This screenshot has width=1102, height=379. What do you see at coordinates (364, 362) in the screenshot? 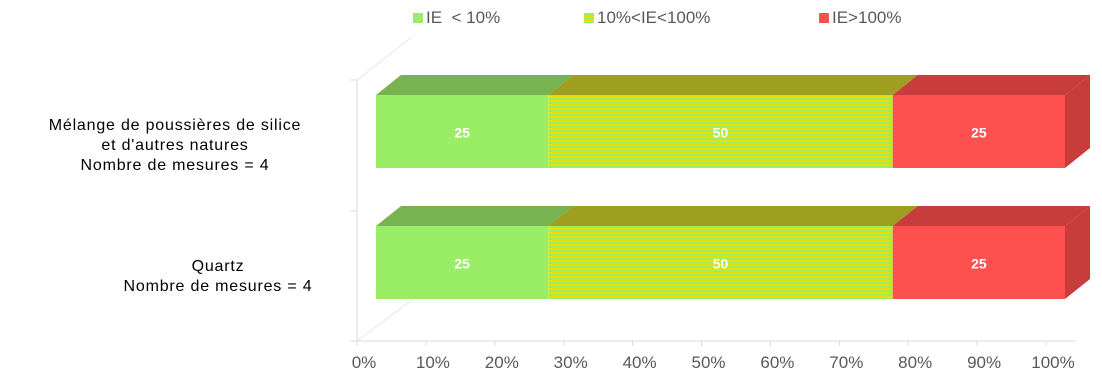
I see `x-tick-label: 0%` at bounding box center [364, 362].